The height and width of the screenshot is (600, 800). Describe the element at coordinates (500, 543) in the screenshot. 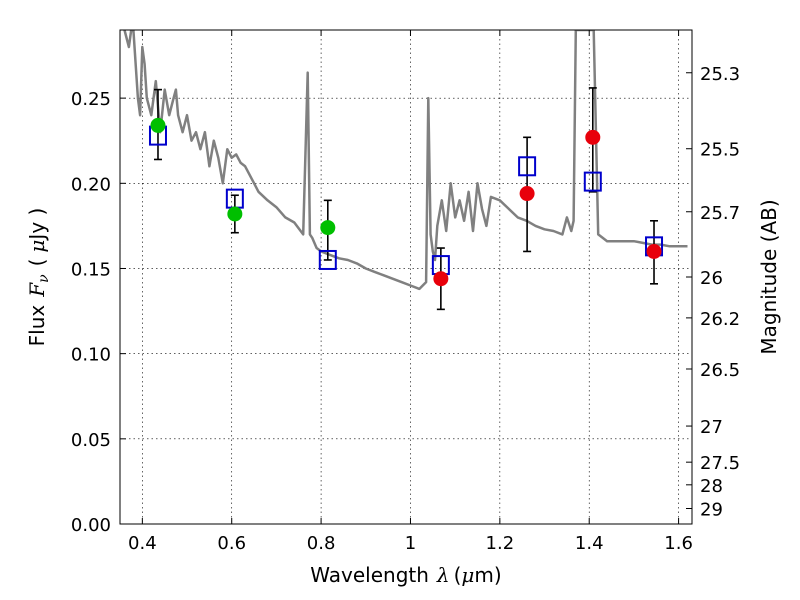

I see `x-tick-label: 1.2` at that location.